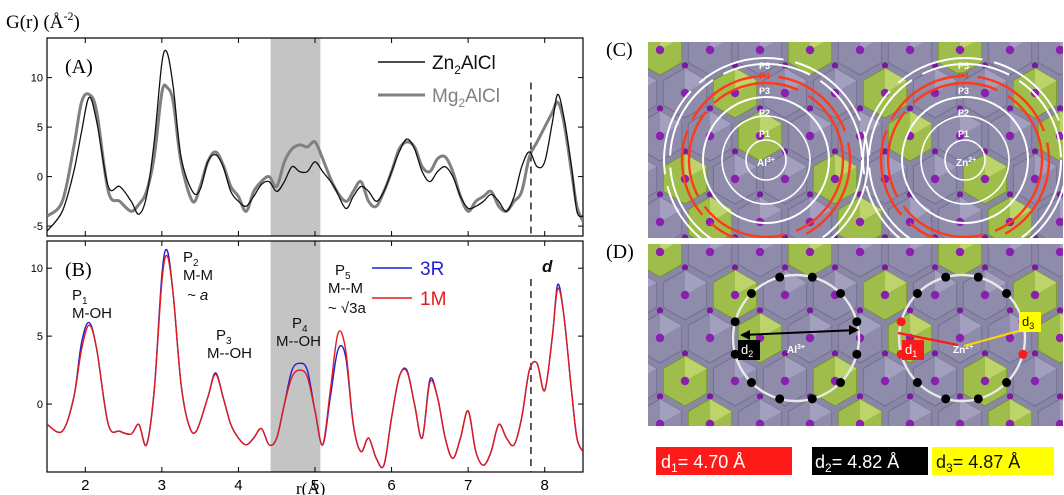 The width and height of the screenshot is (1064, 495). Describe the element at coordinates (198, 275) in the screenshot. I see `annotation-p2-line2: M-M` at that location.